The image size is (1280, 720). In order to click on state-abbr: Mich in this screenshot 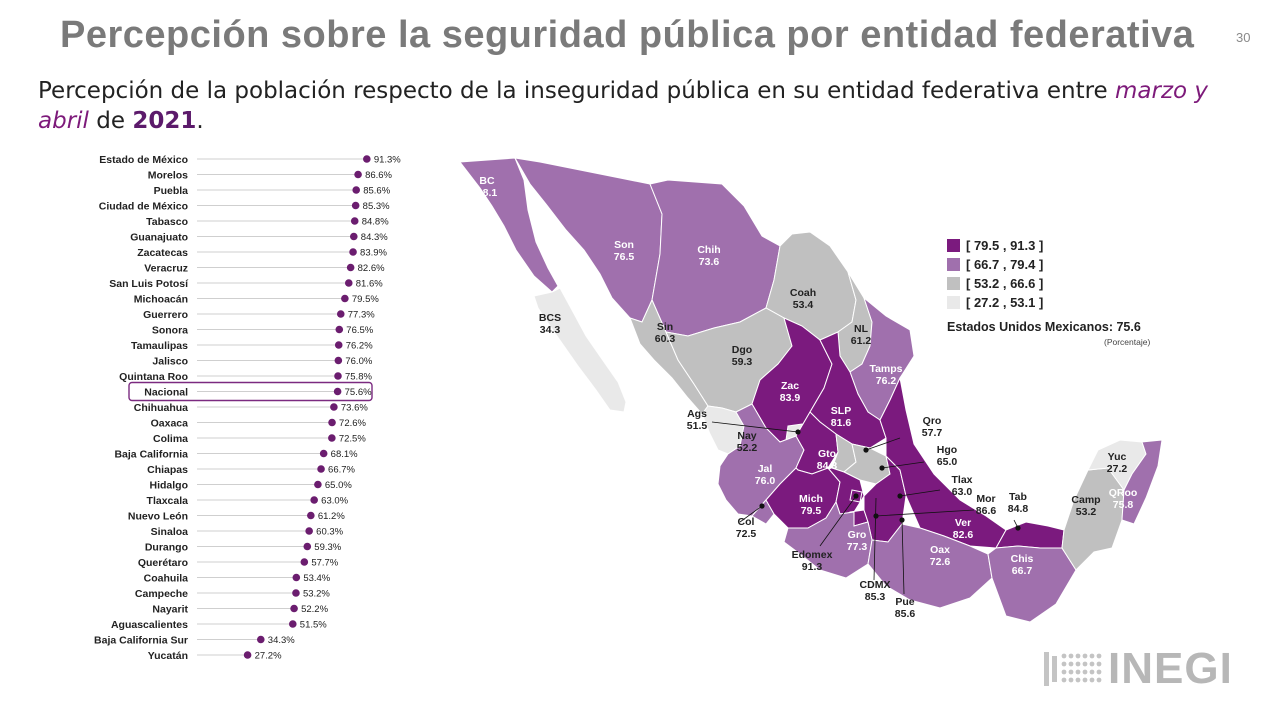, I will do `click(811, 499)`.